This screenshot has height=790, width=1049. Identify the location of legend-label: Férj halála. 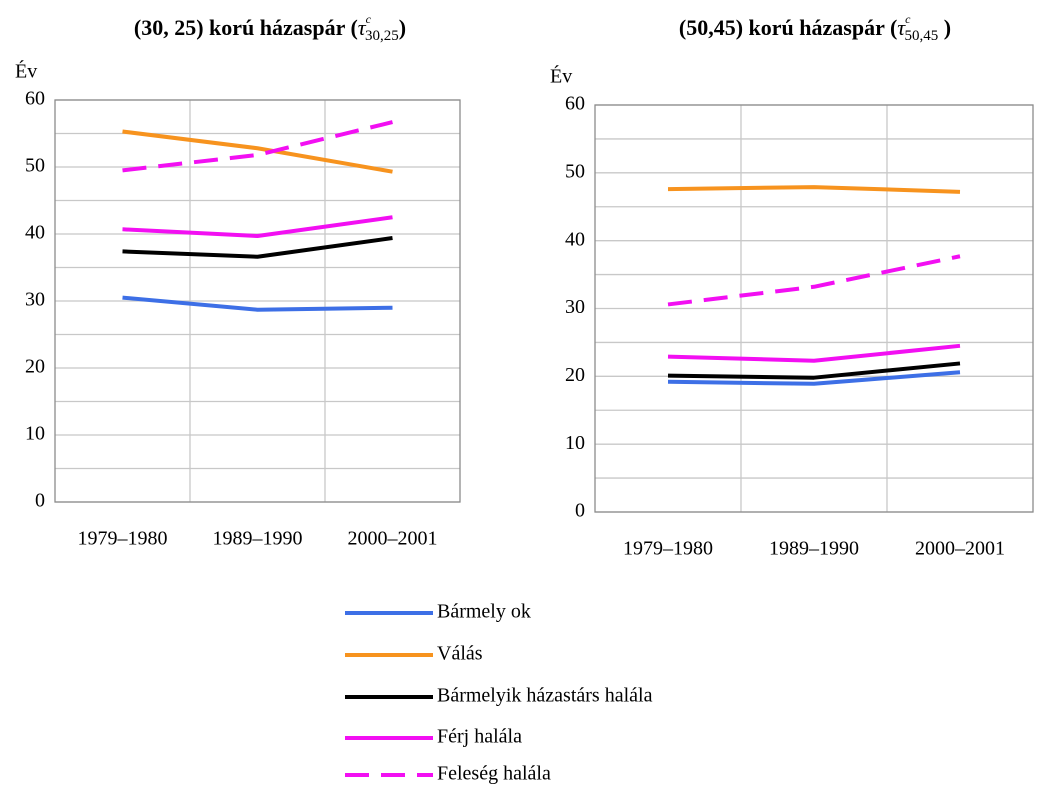
(479, 737).